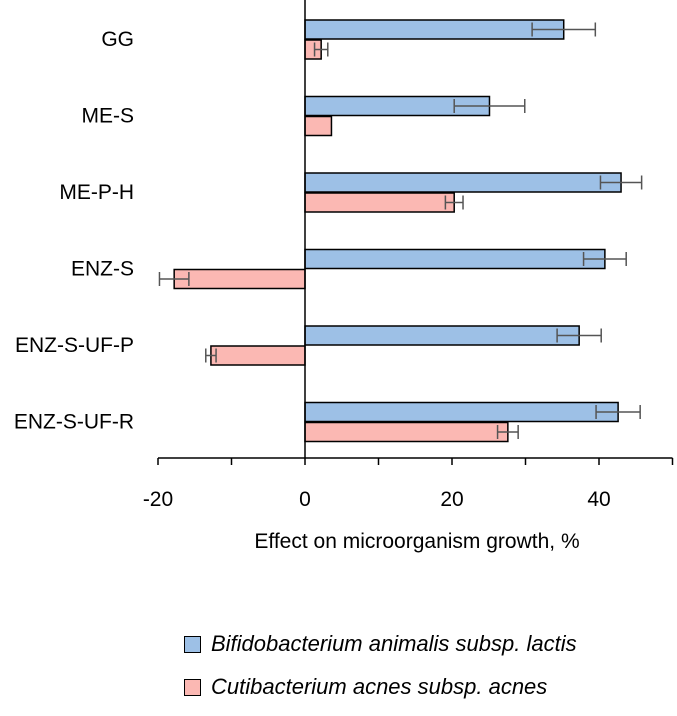  Describe the element at coordinates (108, 116) in the screenshot. I see `category-label: ME-S` at that location.